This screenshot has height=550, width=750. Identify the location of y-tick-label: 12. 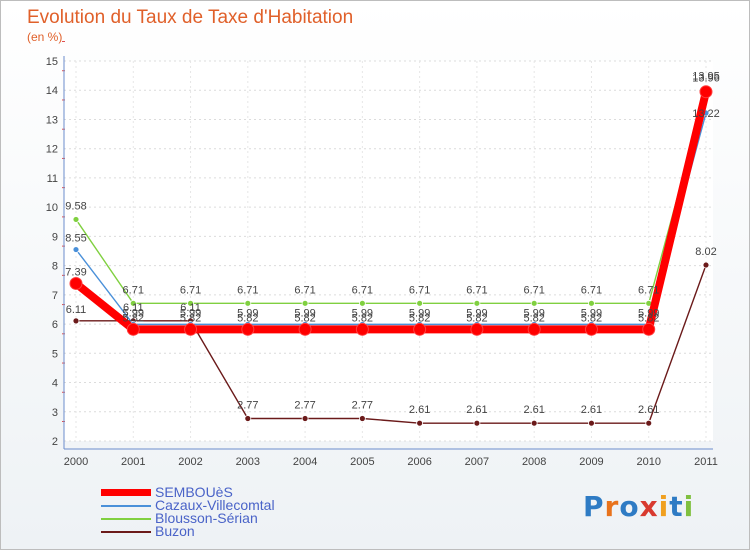
(52, 150).